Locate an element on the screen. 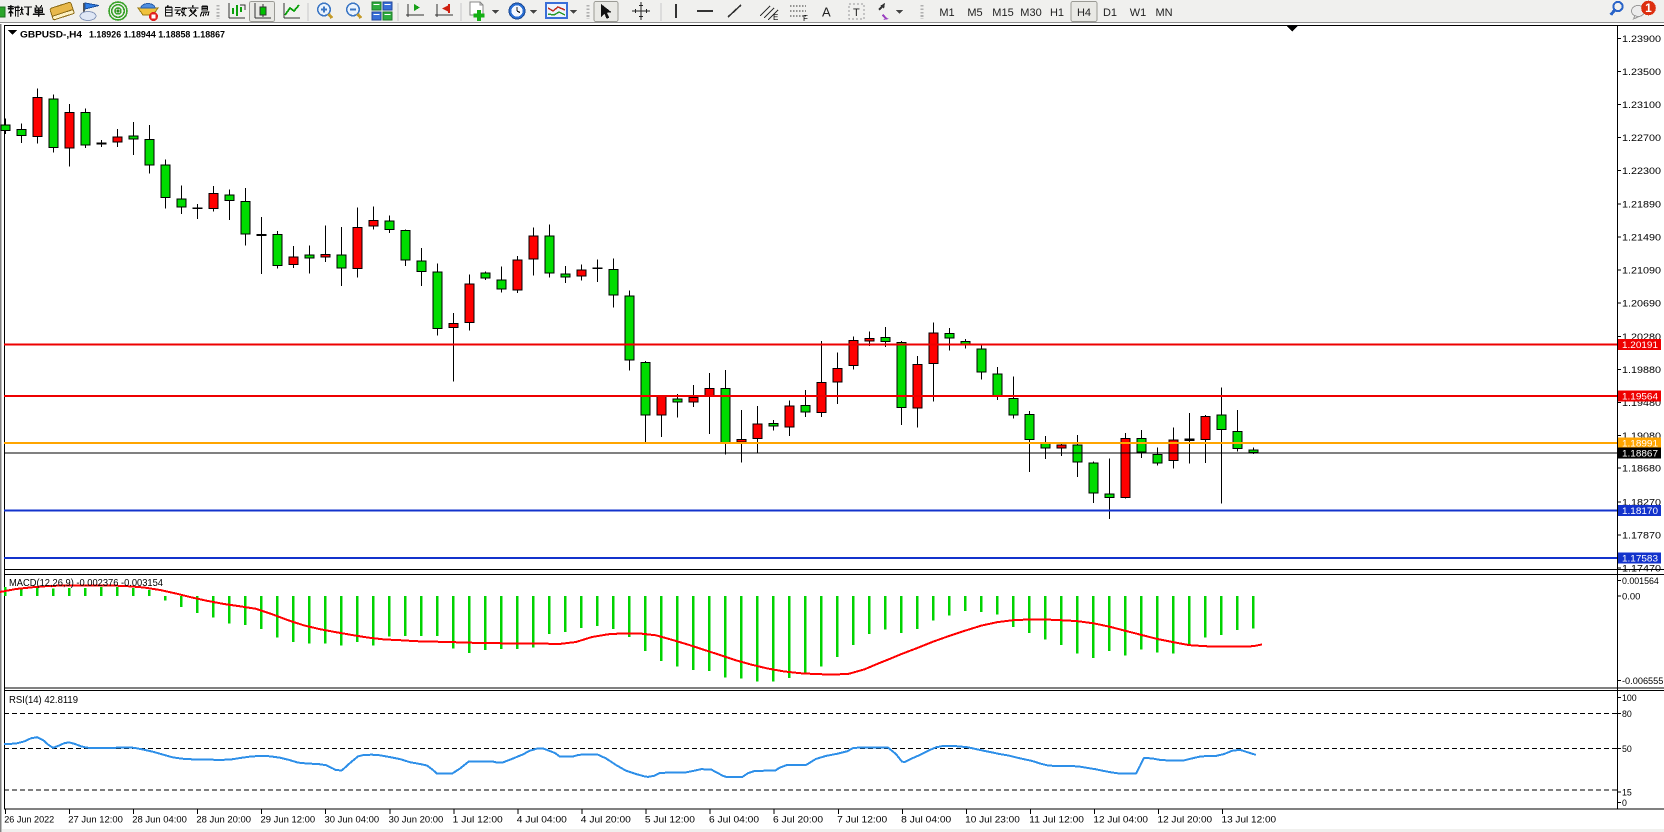 The width and height of the screenshot is (1664, 832). svg-text: 1.19080 is located at coordinates (1641, 436).